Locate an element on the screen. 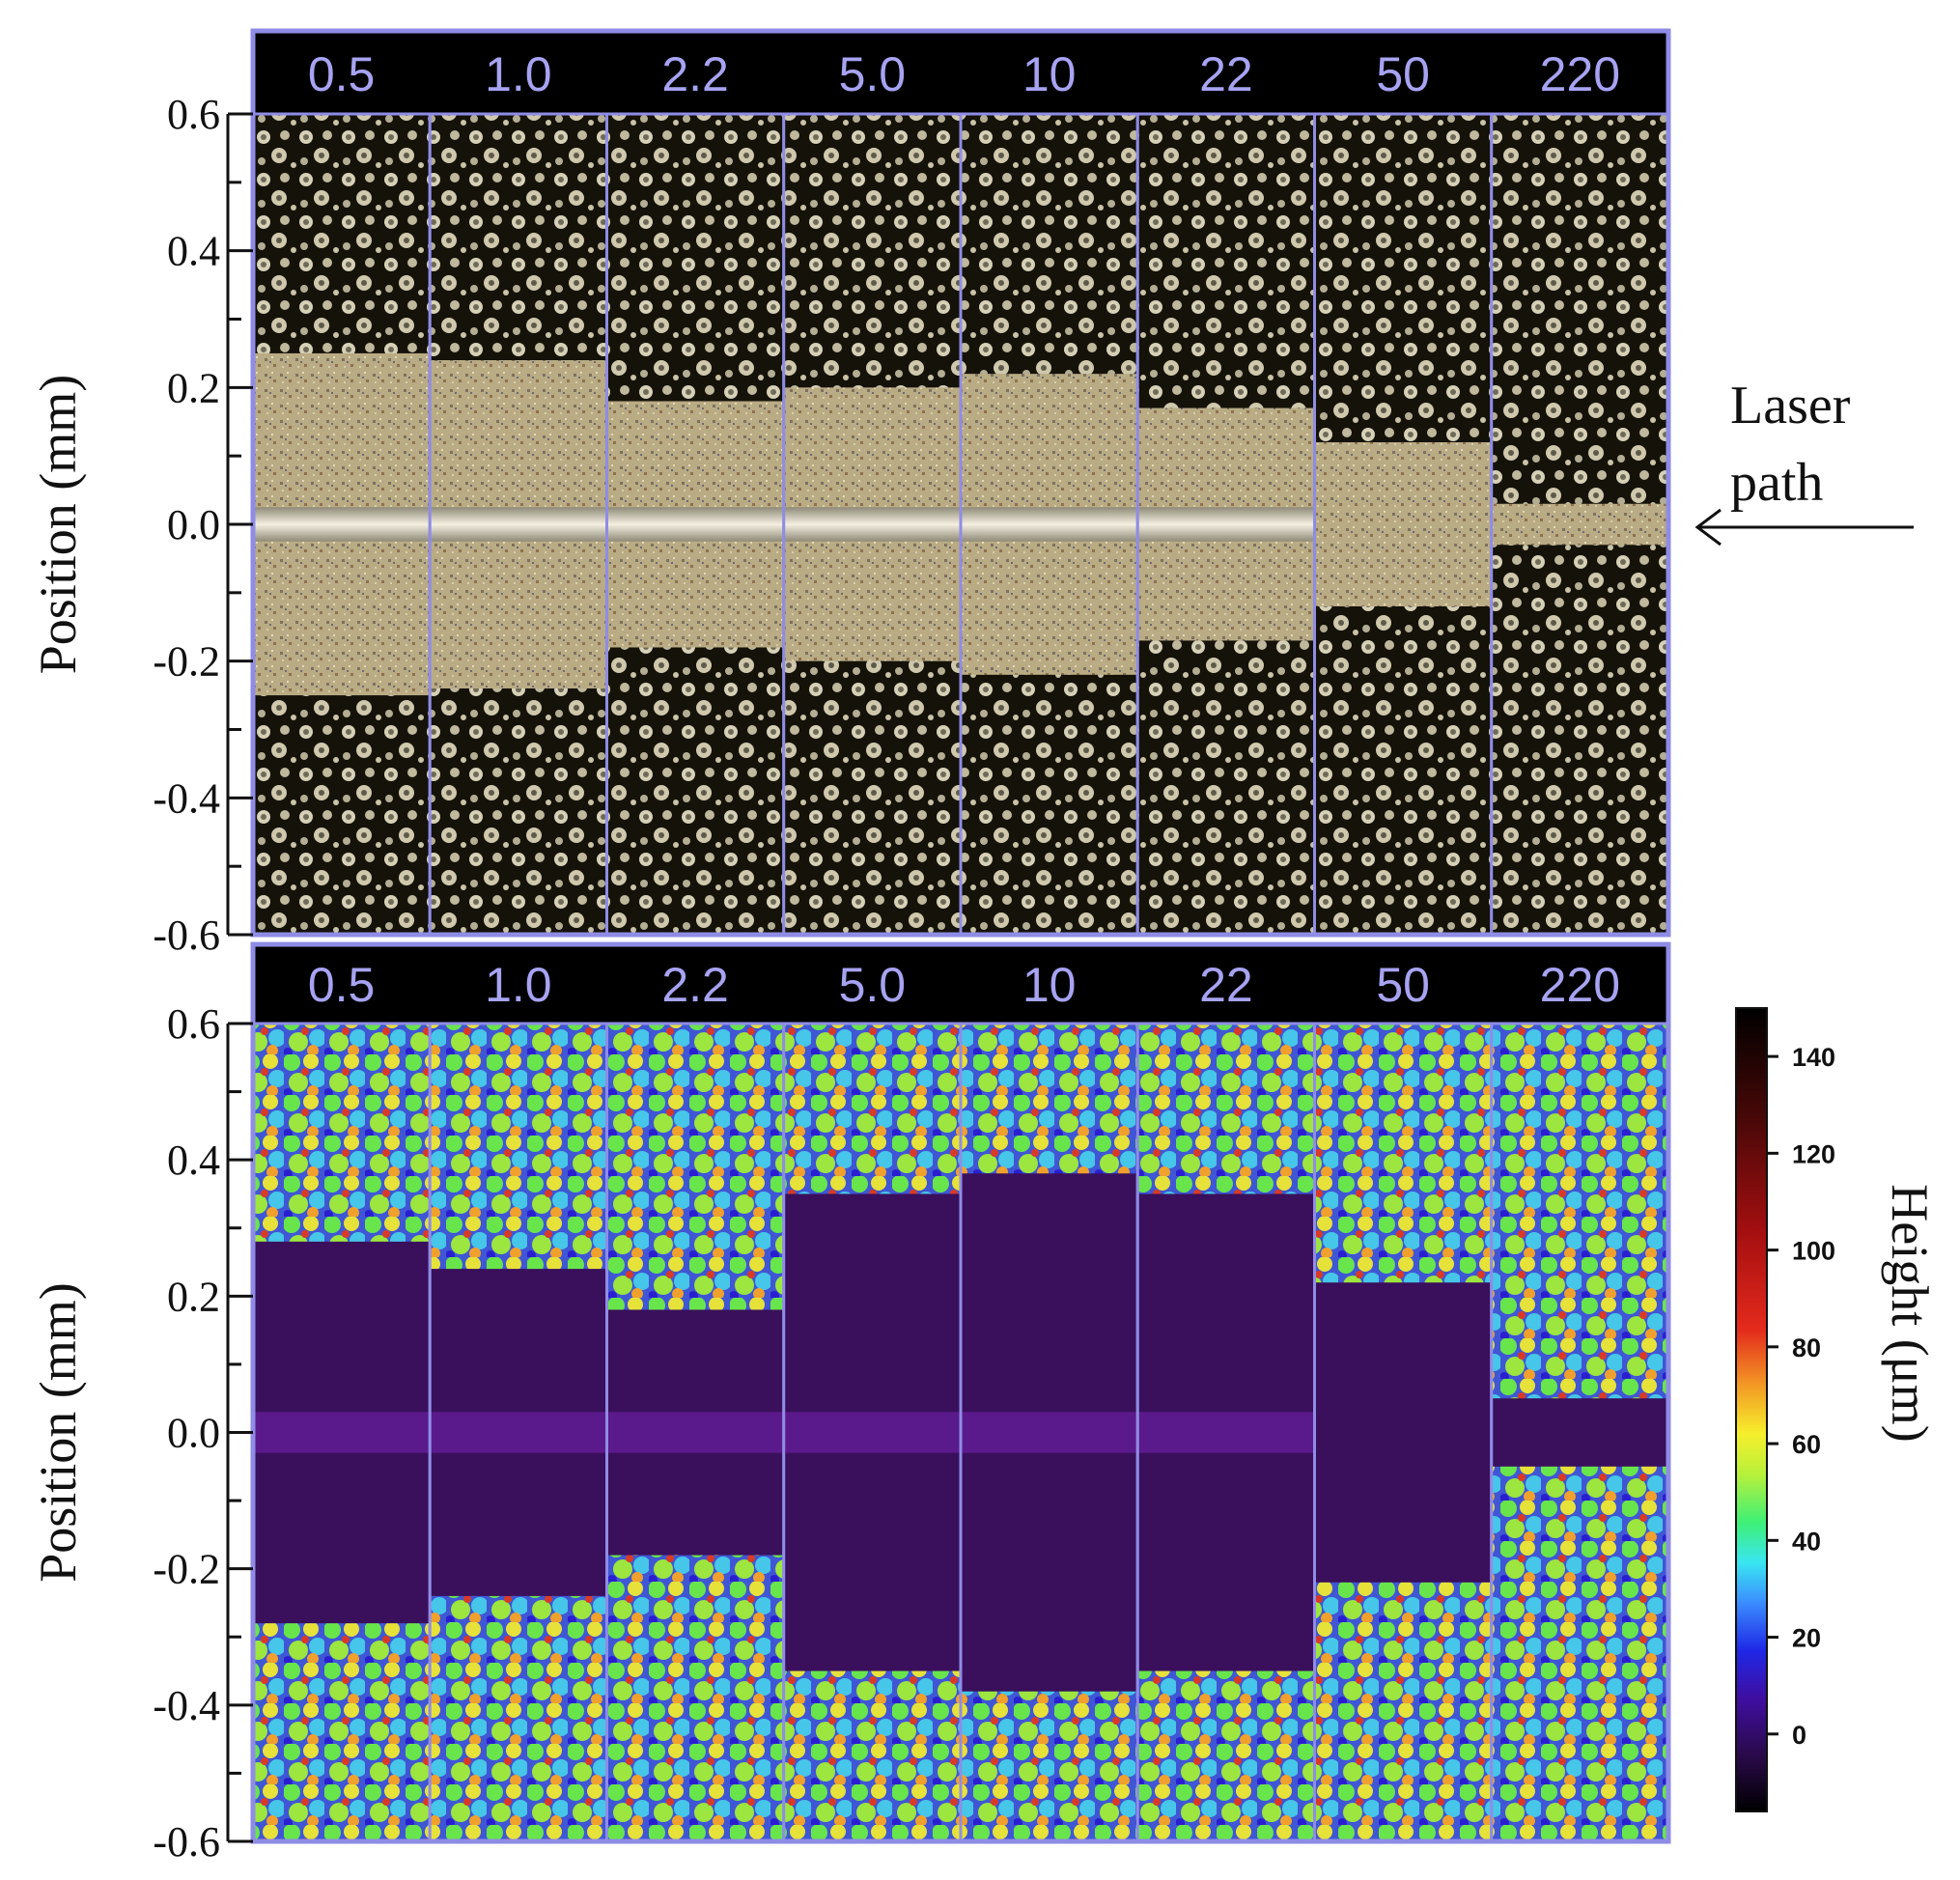 This screenshot has width=1960, height=1880. colorbar: 140 120 100 80 60 40 20 0 Height (μm) is located at coordinates (1837, 1409).